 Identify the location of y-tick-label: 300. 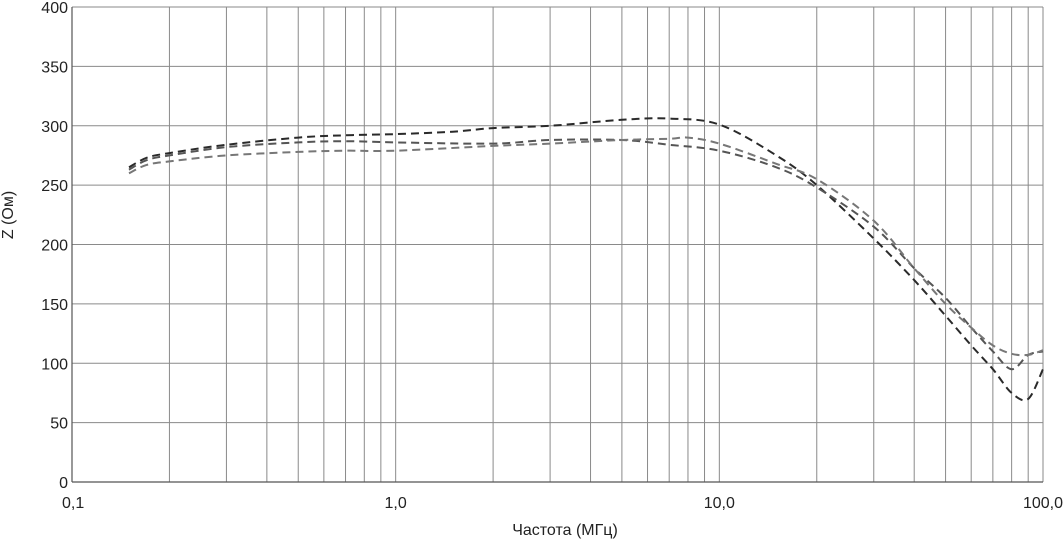
(54, 127).